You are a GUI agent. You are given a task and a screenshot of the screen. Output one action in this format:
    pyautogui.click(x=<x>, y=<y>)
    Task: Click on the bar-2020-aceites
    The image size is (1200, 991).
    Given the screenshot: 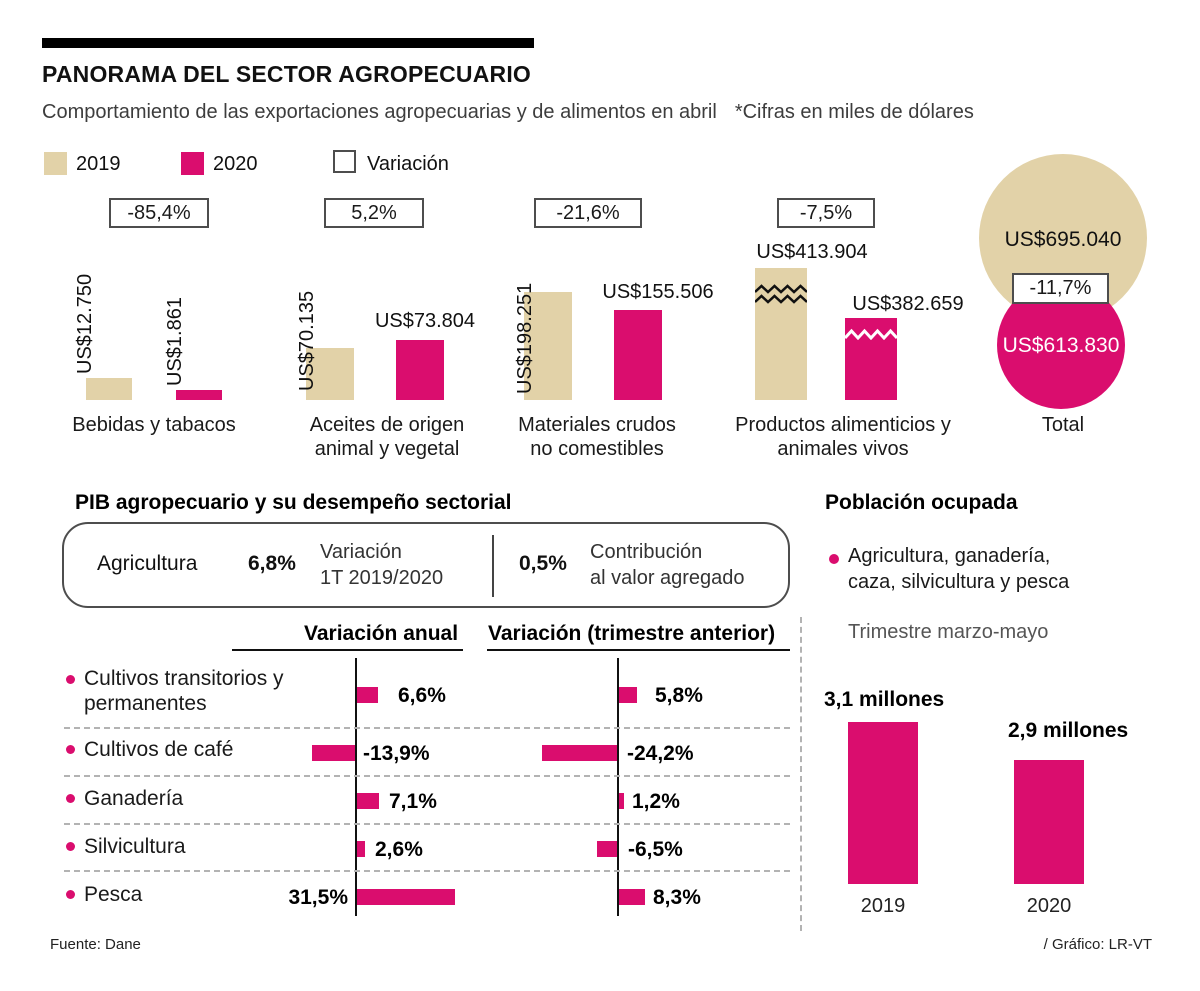 What is the action you would take?
    pyautogui.click(x=420, y=370)
    